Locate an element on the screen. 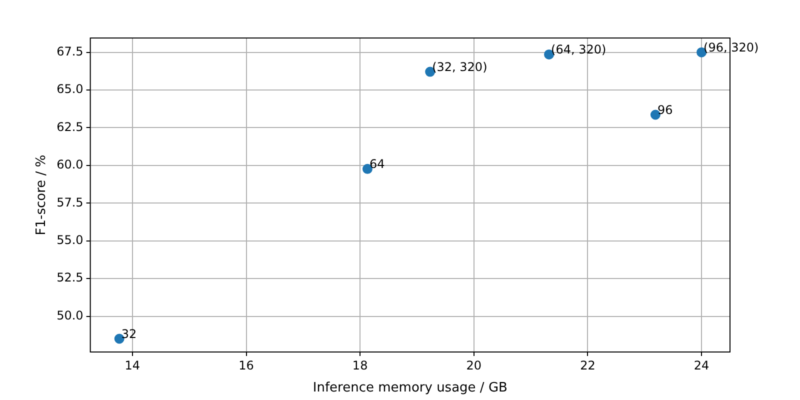  x-tick-label: 16 is located at coordinates (246, 365).